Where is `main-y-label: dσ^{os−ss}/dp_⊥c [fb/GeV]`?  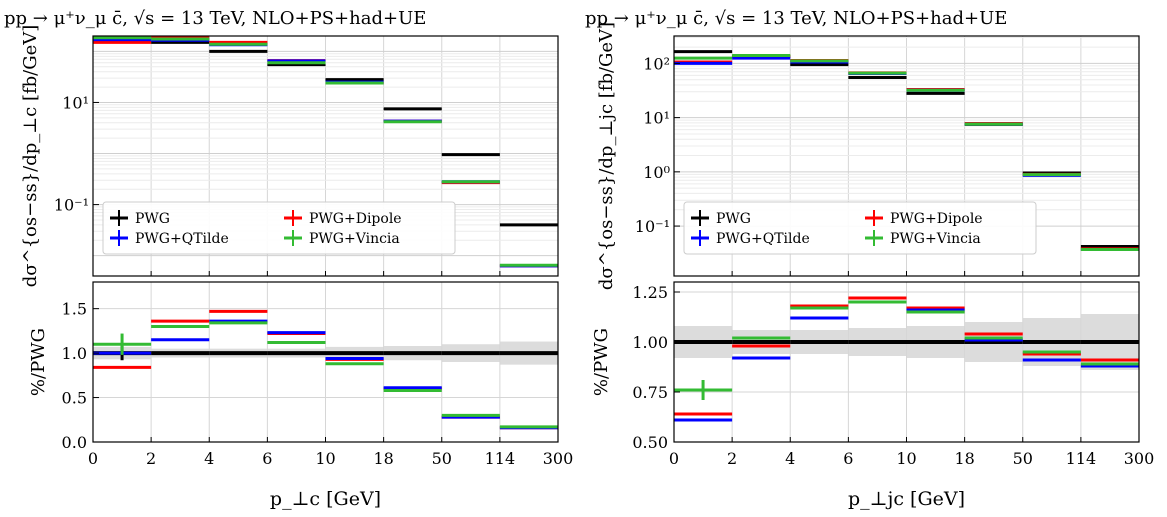
main-y-label: dσ^{os−ss}/dp_⊥c [fb/GeV] is located at coordinates (30, 156).